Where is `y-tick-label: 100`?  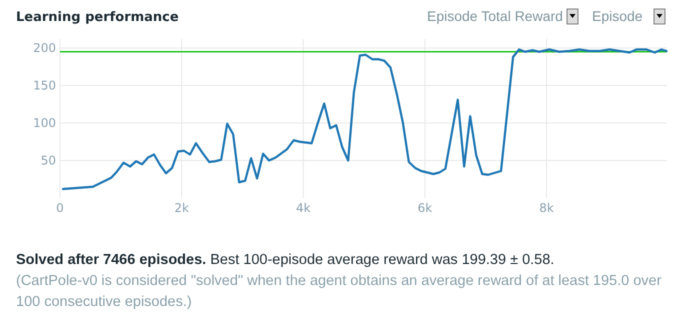
y-tick-label: 100 is located at coordinates (44, 123).